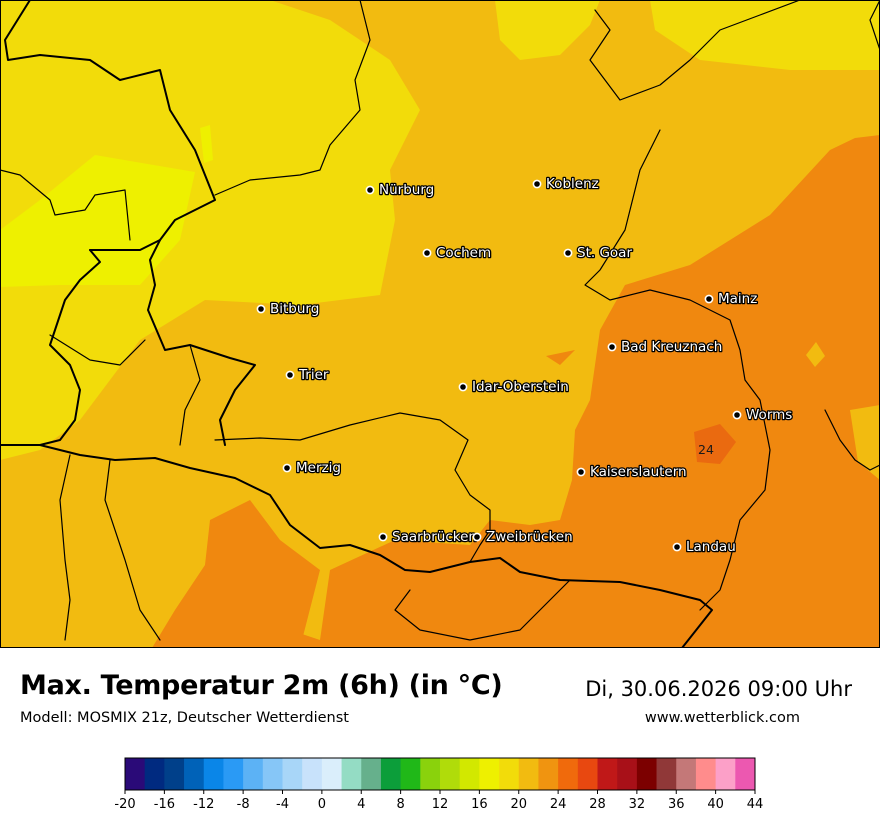 Image resolution: width=880 pixels, height=830 pixels. What do you see at coordinates (558, 804) in the screenshot?
I see `legend-tick-label: 24` at bounding box center [558, 804].